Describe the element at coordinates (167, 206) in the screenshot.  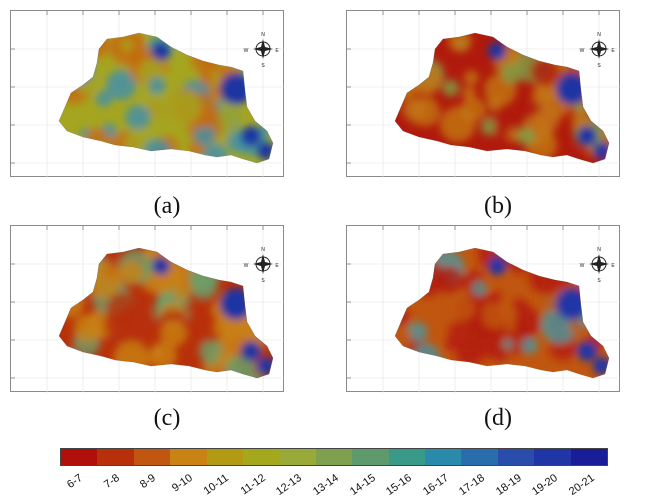
I see `caption-a: (a)` at that location.